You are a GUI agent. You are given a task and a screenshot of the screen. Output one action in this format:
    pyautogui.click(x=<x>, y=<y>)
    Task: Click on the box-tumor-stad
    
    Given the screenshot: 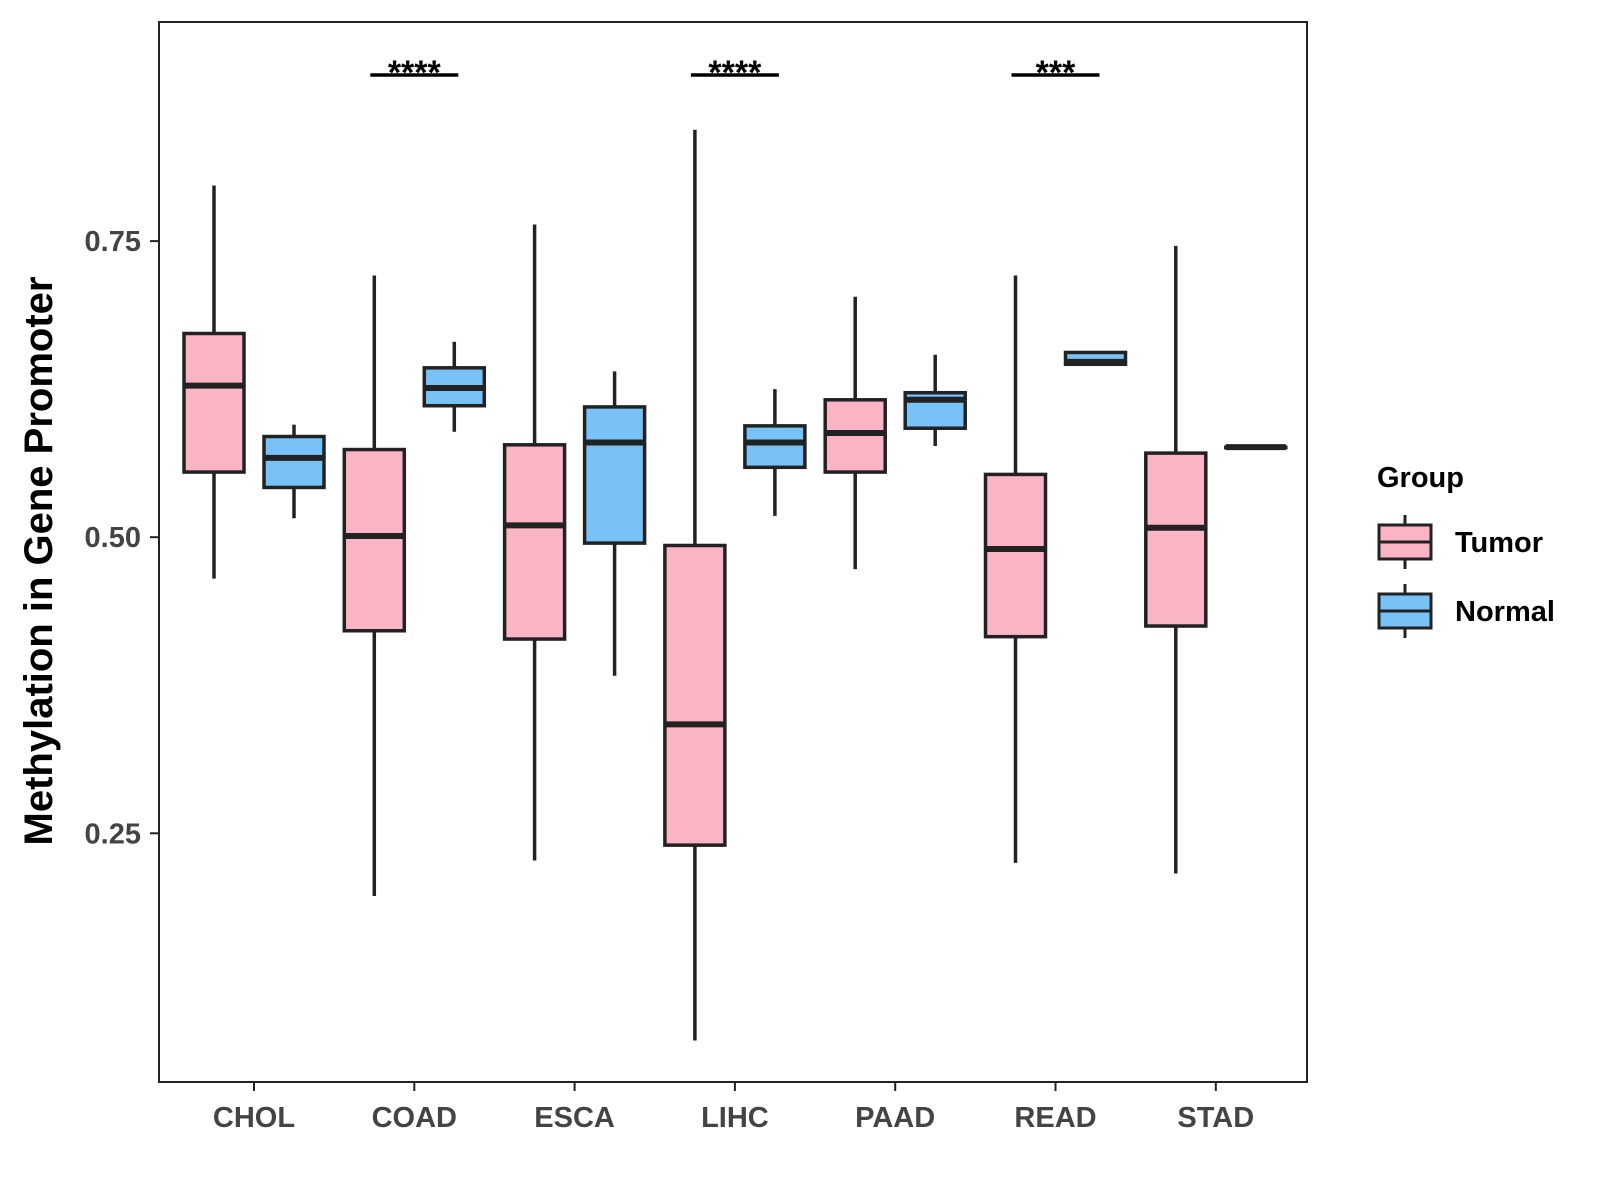 What is the action you would take?
    pyautogui.click(x=1176, y=559)
    